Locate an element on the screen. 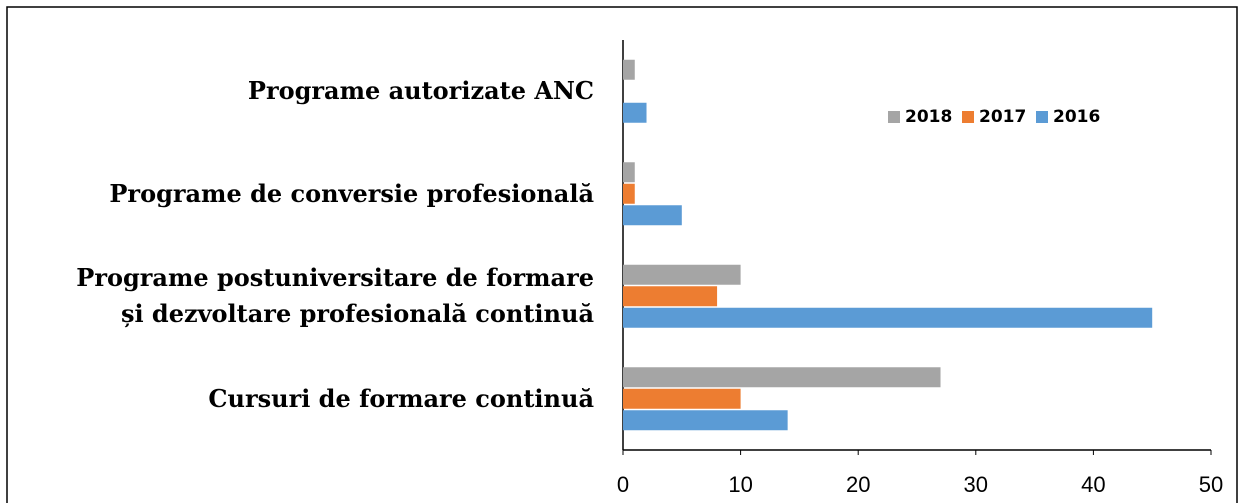 This screenshot has height=503, width=1244. legend-label: 2017 is located at coordinates (1002, 117).